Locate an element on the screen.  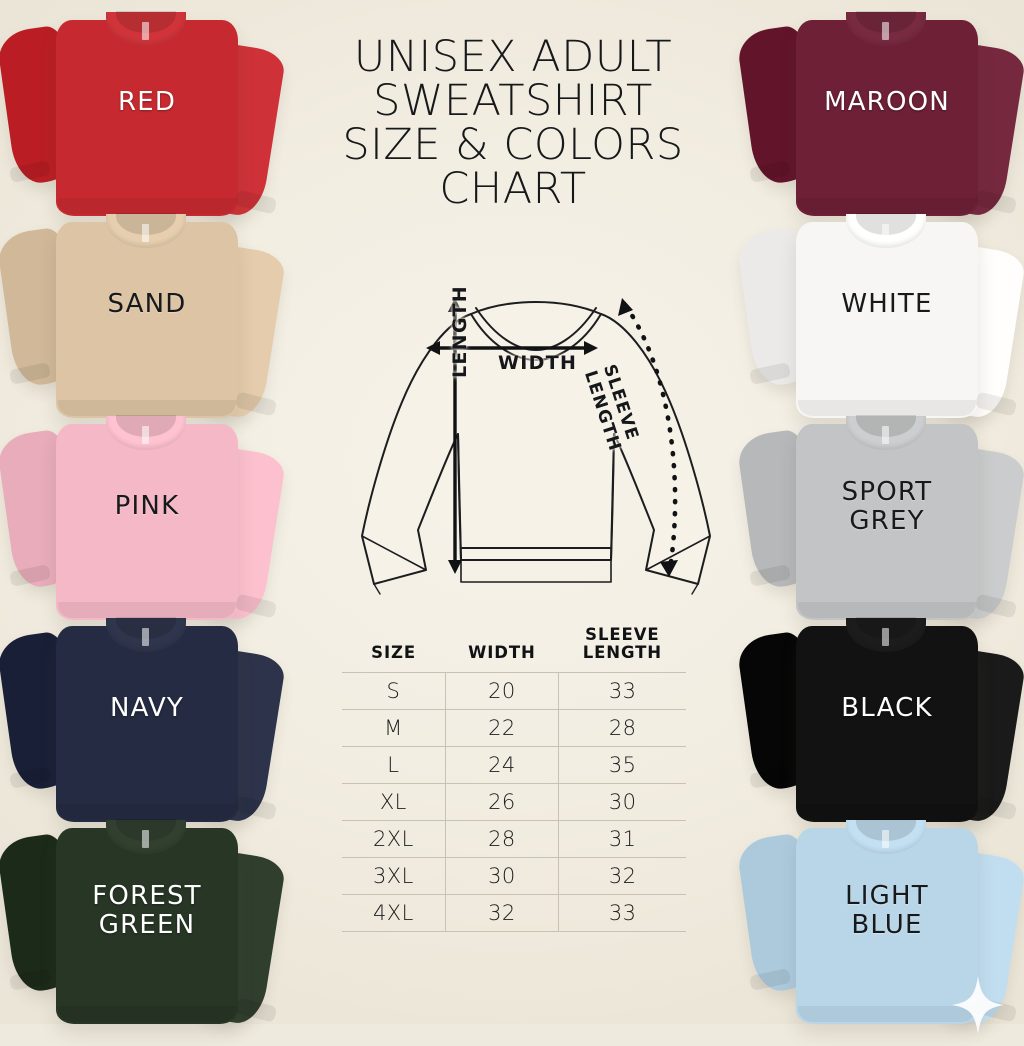
table-cell-sleeve-length: 32 is located at coordinates (622, 875).